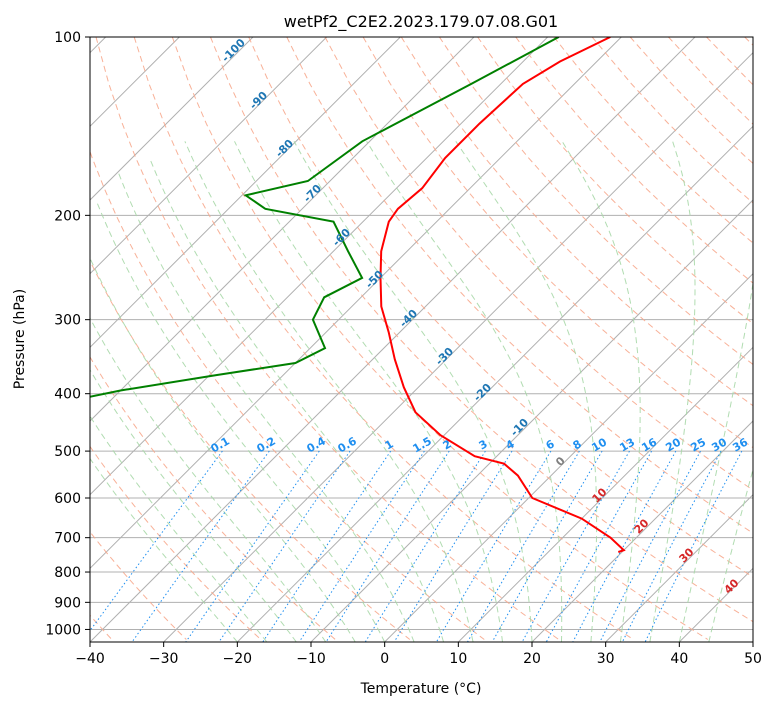  What do you see at coordinates (164, 659) in the screenshot?
I see `x-tick-label: −30` at bounding box center [164, 659].